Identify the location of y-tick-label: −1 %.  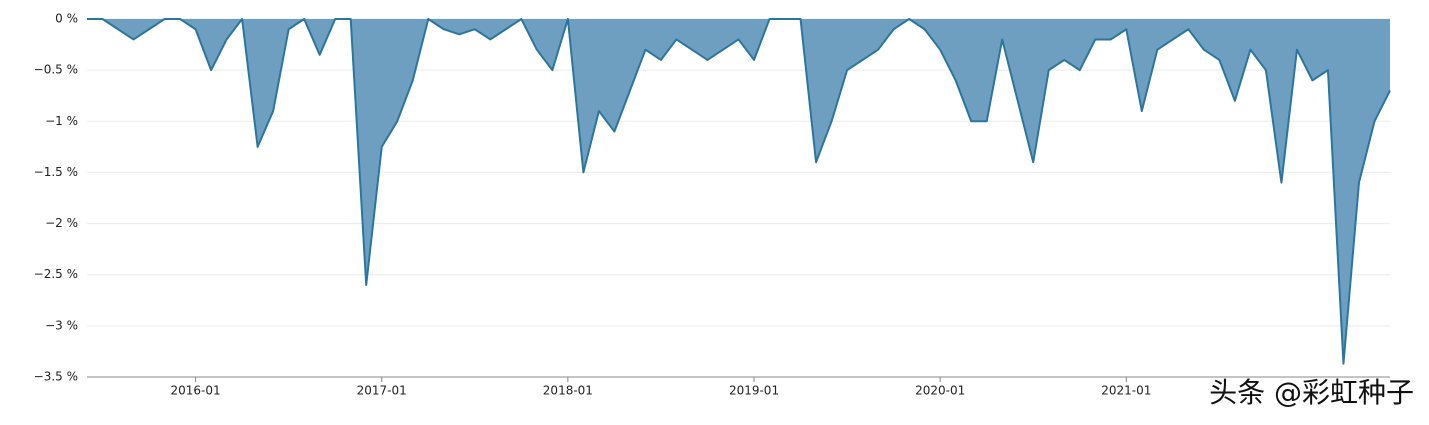
(61, 121).